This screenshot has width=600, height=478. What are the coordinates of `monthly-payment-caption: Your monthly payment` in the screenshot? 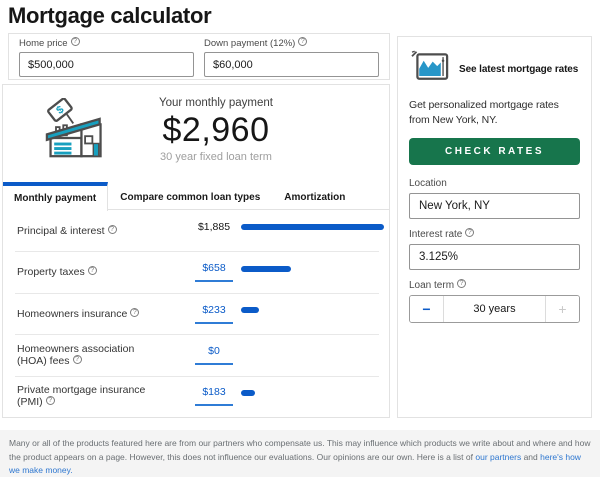 It's located at (215, 103).